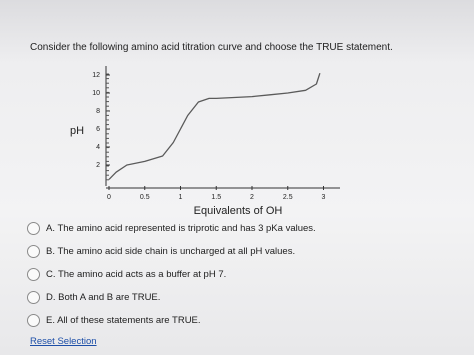 The image size is (474, 355). I want to click on x-tick-label: 2, so click(252, 197).